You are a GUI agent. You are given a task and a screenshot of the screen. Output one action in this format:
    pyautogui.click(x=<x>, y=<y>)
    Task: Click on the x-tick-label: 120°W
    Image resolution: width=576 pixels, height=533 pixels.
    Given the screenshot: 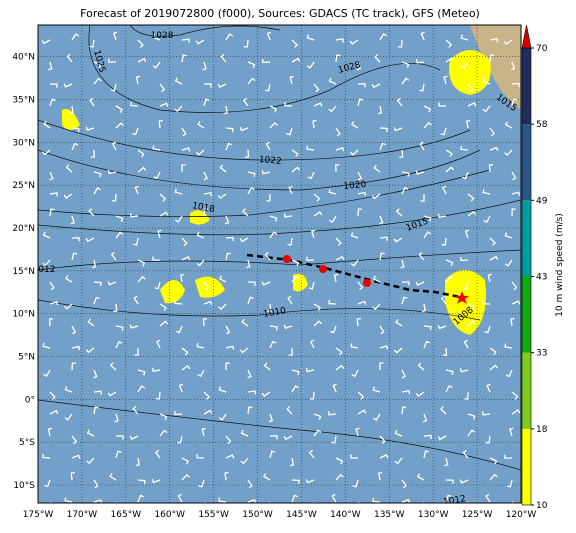 What is the action you would take?
    pyautogui.click(x=521, y=515)
    